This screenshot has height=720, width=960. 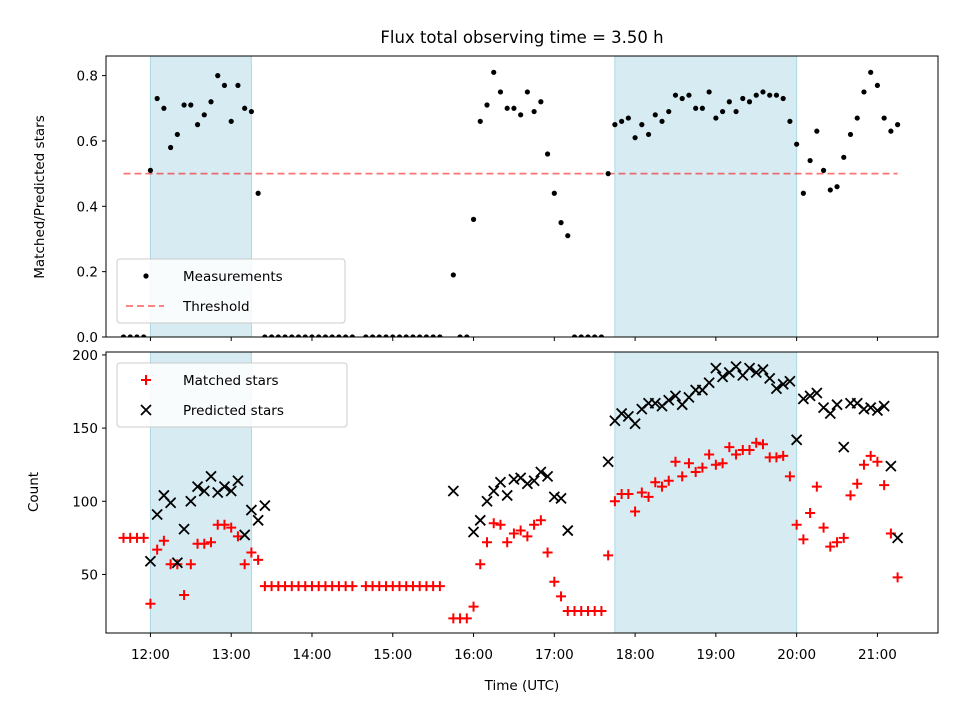 What do you see at coordinates (554, 655) in the screenshot?
I see `x-tick-label: 17:00` at bounding box center [554, 655].